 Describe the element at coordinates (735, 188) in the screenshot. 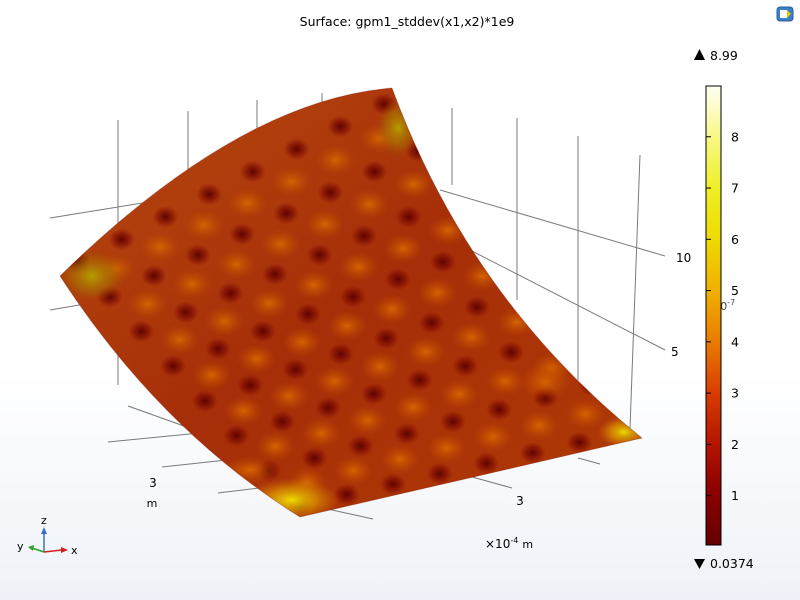

I see `colorbar-tick-label: 7` at that location.